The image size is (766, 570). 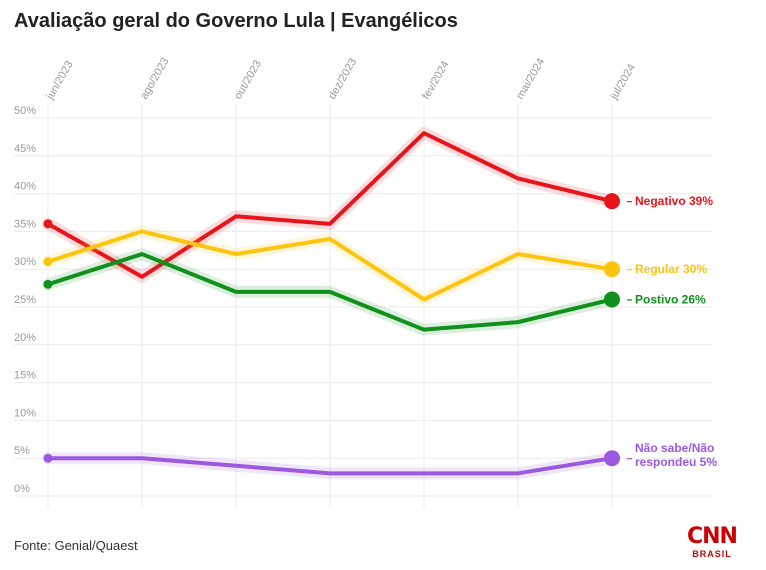 What do you see at coordinates (623, 82) in the screenshot?
I see `x-tick-label: jul/2024` at bounding box center [623, 82].